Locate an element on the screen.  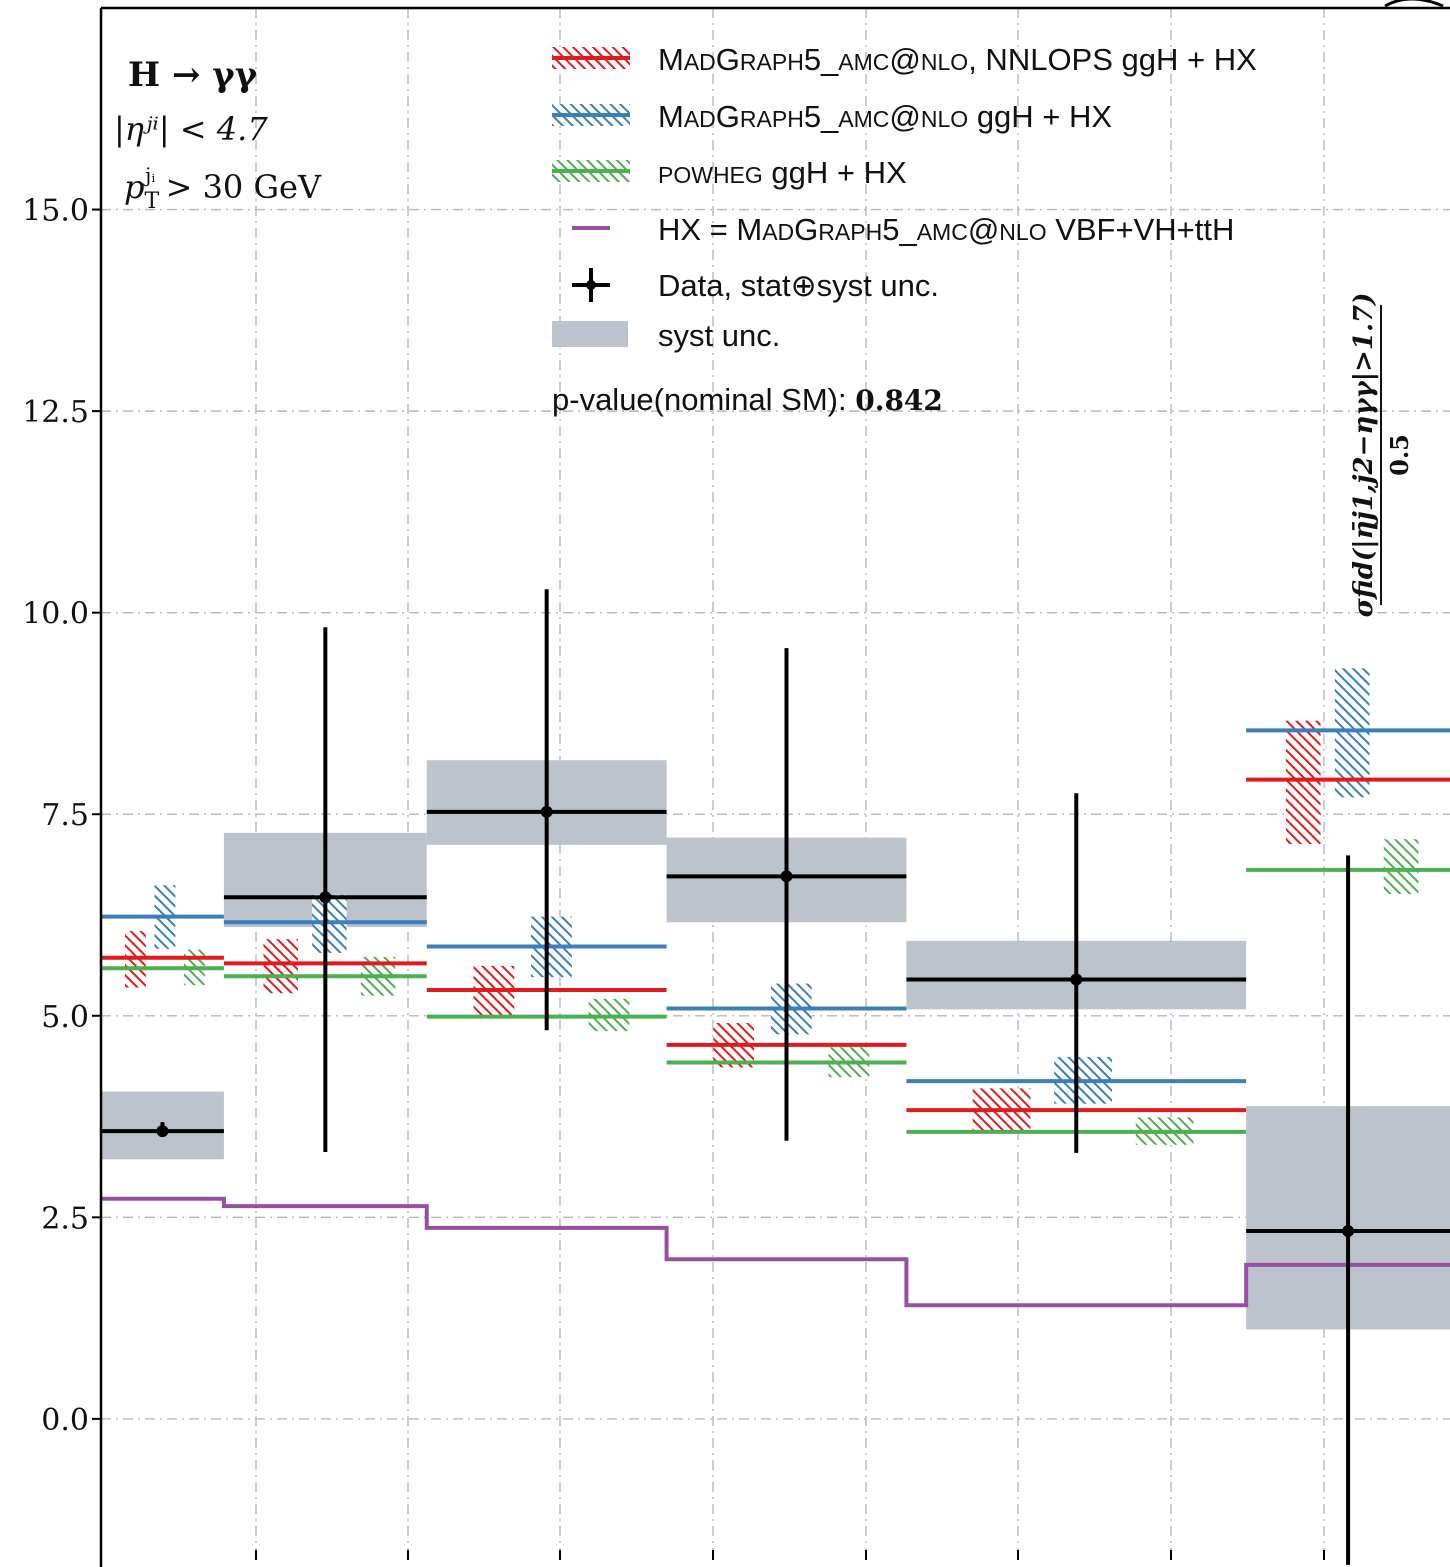
legend-label-nnlops: MADGRAPH5_AMC@NLO, NNLOPS ggH + HX is located at coordinates (957, 59).